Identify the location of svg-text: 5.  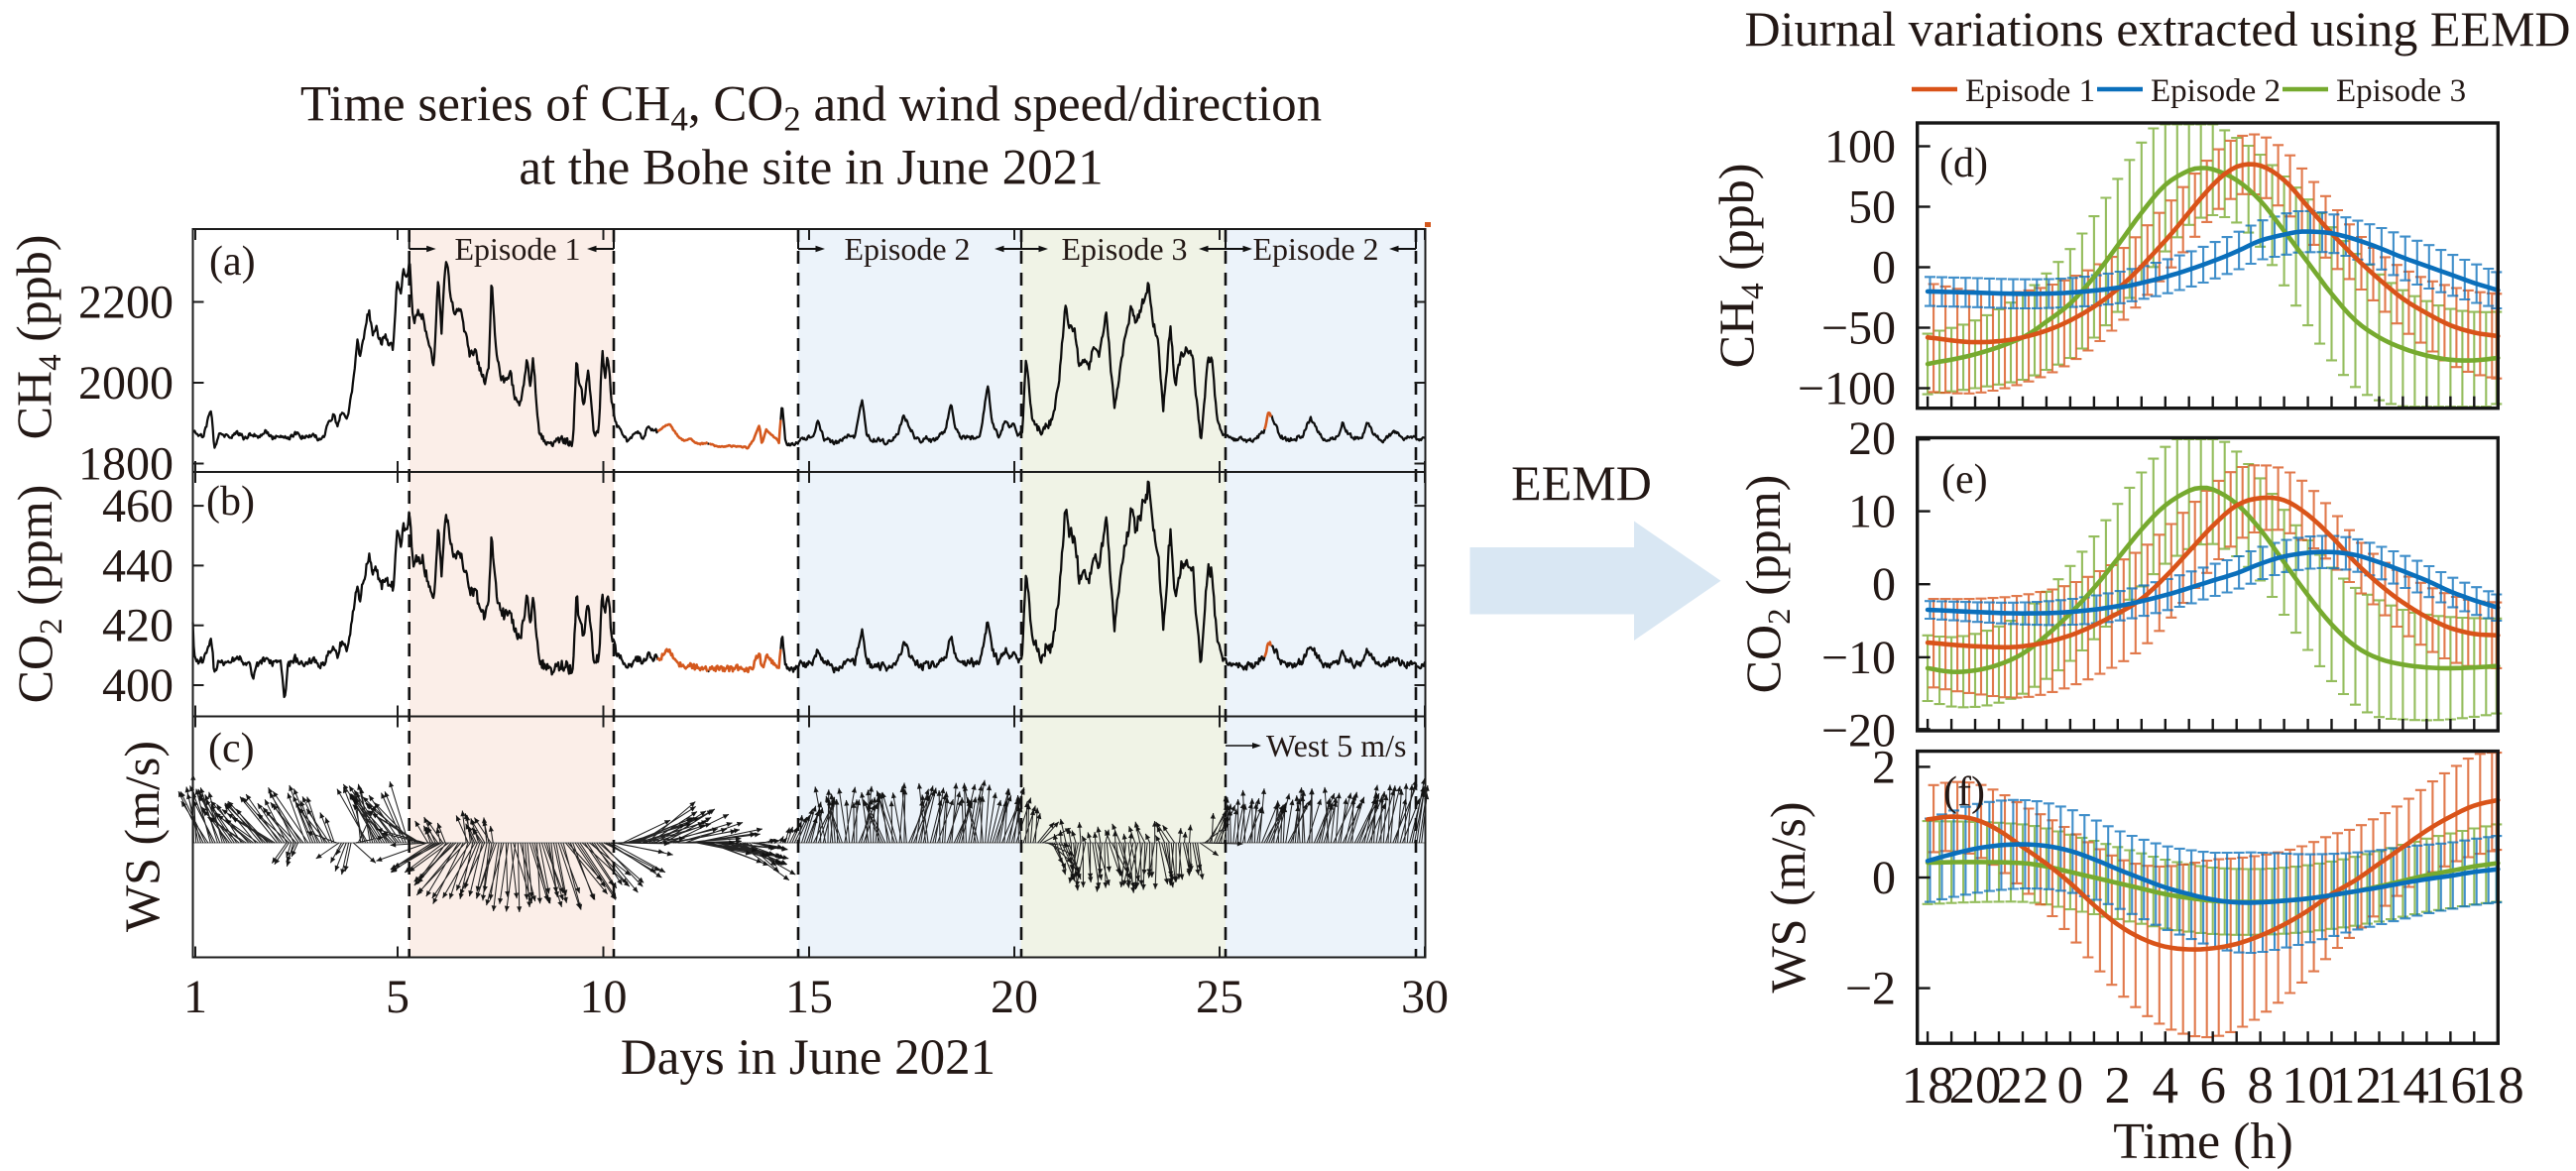
(398, 997).